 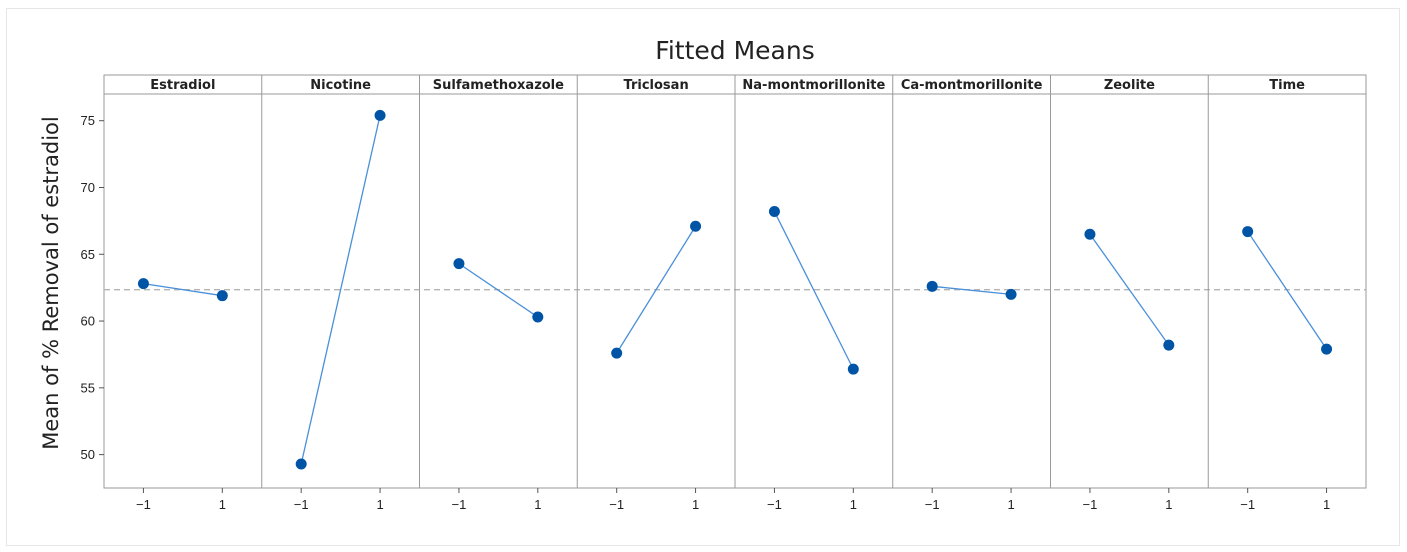 What do you see at coordinates (1129, 85) in the screenshot?
I see `panel-label: Zeolite` at bounding box center [1129, 85].